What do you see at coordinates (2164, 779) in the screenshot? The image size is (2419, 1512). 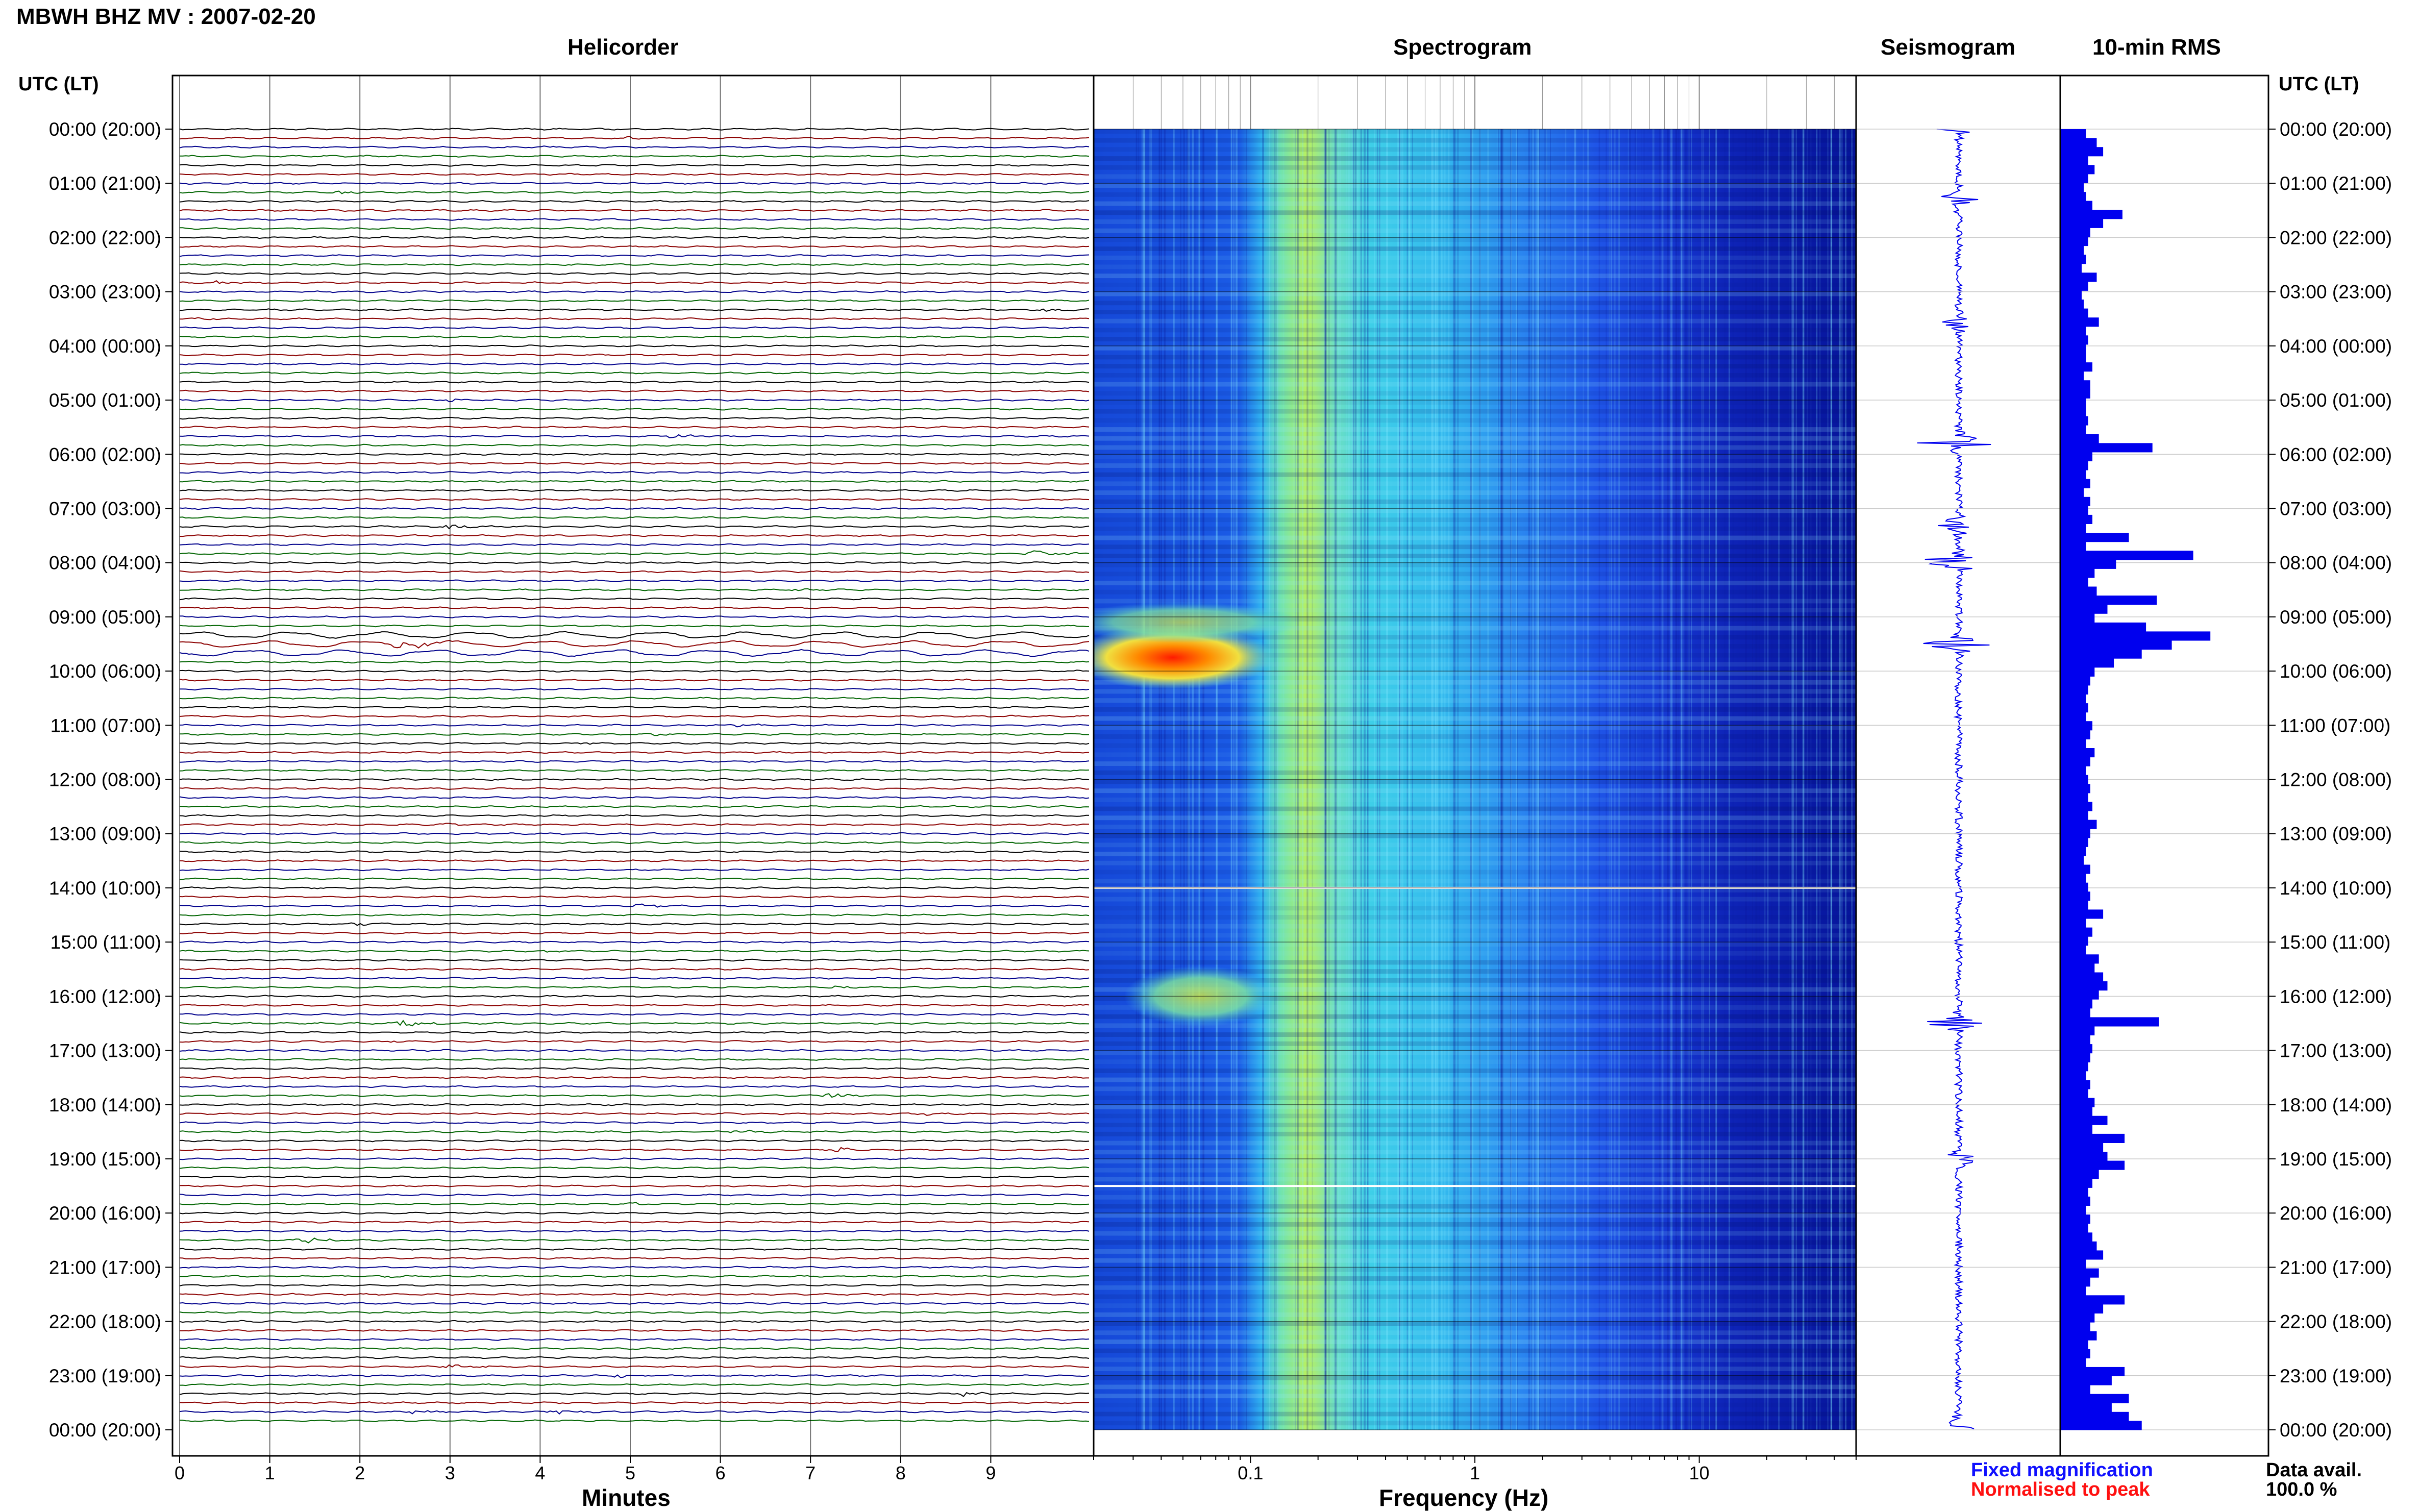 I see `rms-panel` at bounding box center [2164, 779].